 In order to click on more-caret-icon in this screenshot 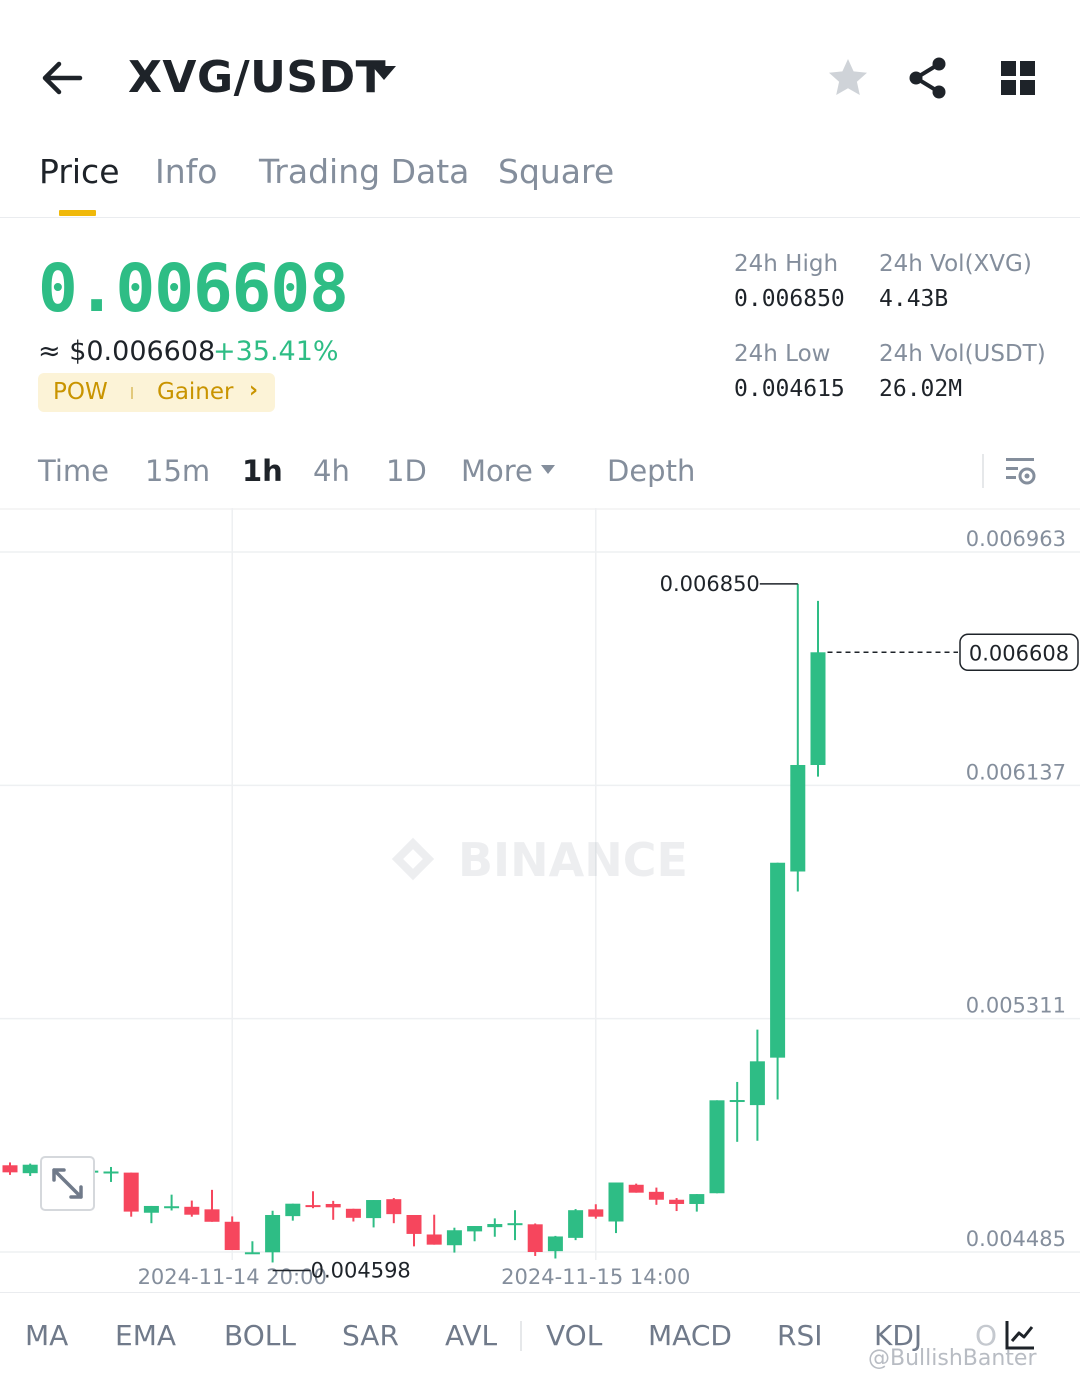, I will do `click(548, 469)`.